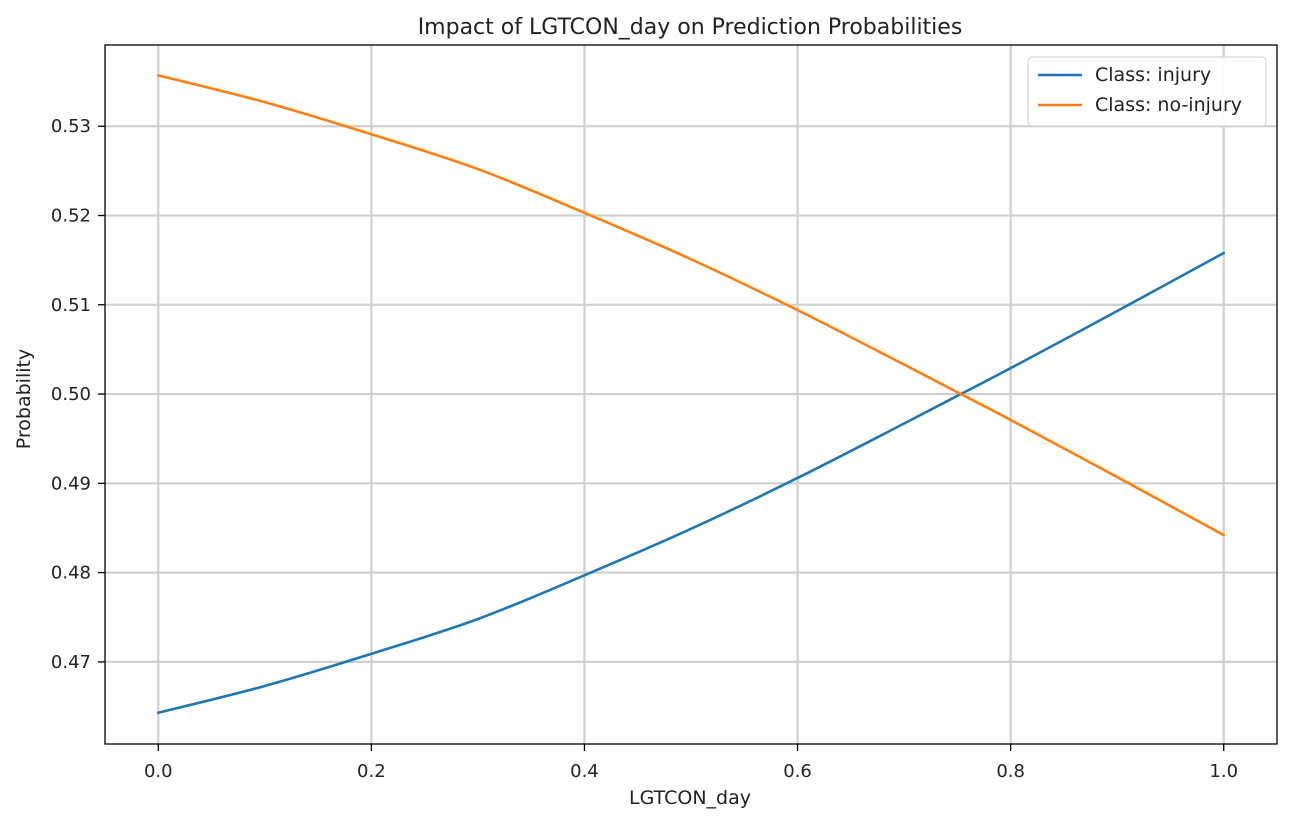 The height and width of the screenshot is (824, 1292). I want to click on legend-label-injury: Class: injury, so click(1153, 75).